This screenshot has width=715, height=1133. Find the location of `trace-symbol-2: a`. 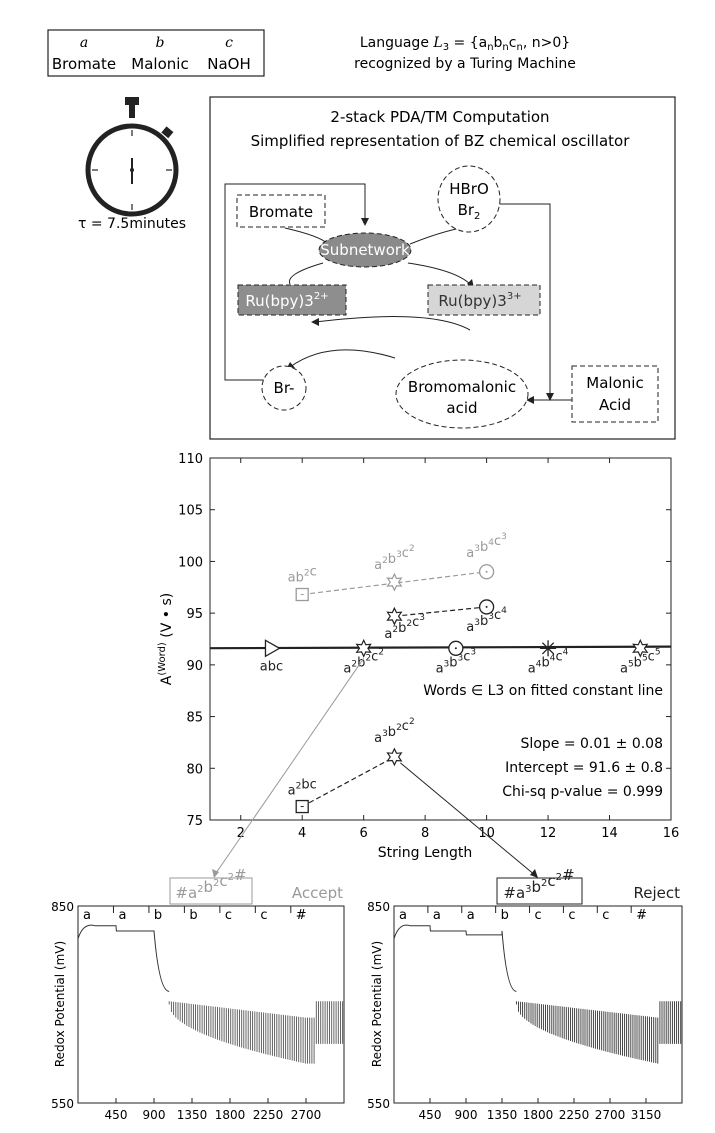

trace-symbol-2: a is located at coordinates (471, 915).